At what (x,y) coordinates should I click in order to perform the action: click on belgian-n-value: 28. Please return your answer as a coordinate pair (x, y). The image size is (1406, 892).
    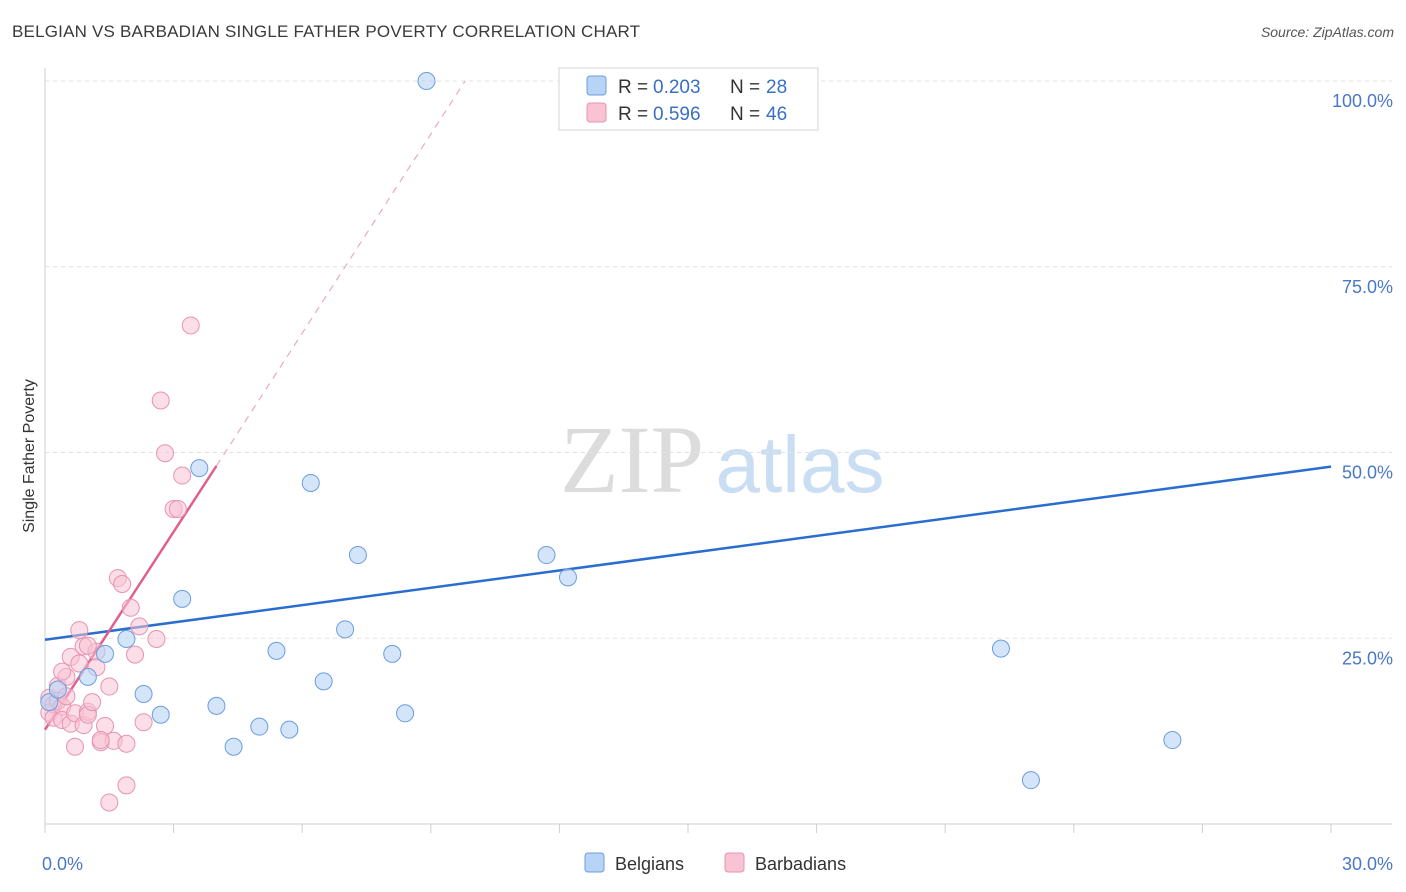
    Looking at the image, I should click on (776, 87).